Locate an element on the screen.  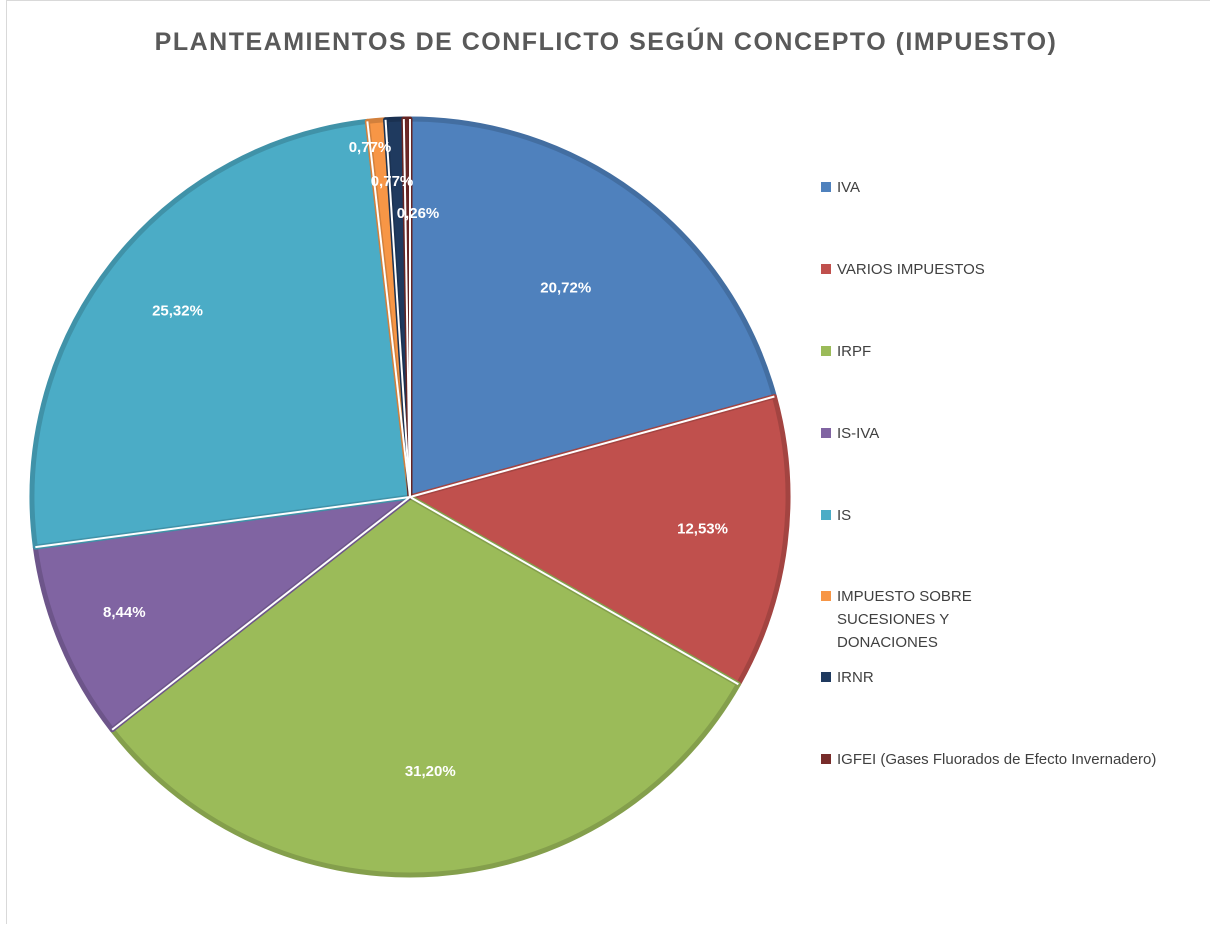
legend-item: IVA is located at coordinates (840, 187).